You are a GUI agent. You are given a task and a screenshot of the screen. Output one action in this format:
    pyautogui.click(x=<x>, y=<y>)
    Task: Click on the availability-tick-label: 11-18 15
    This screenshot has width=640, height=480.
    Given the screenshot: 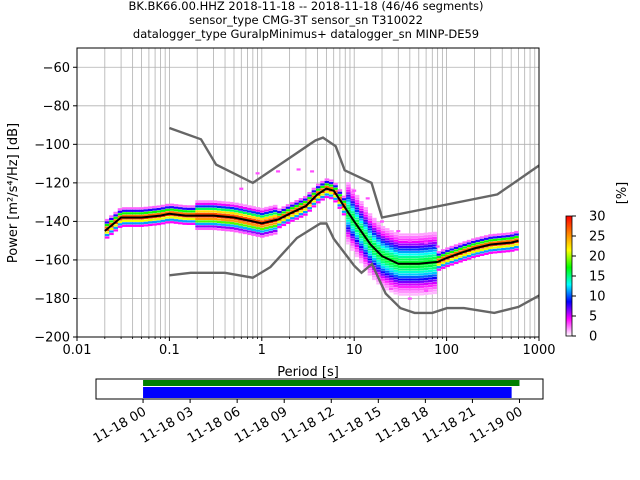 What is the action you would take?
    pyautogui.click(x=355, y=425)
    